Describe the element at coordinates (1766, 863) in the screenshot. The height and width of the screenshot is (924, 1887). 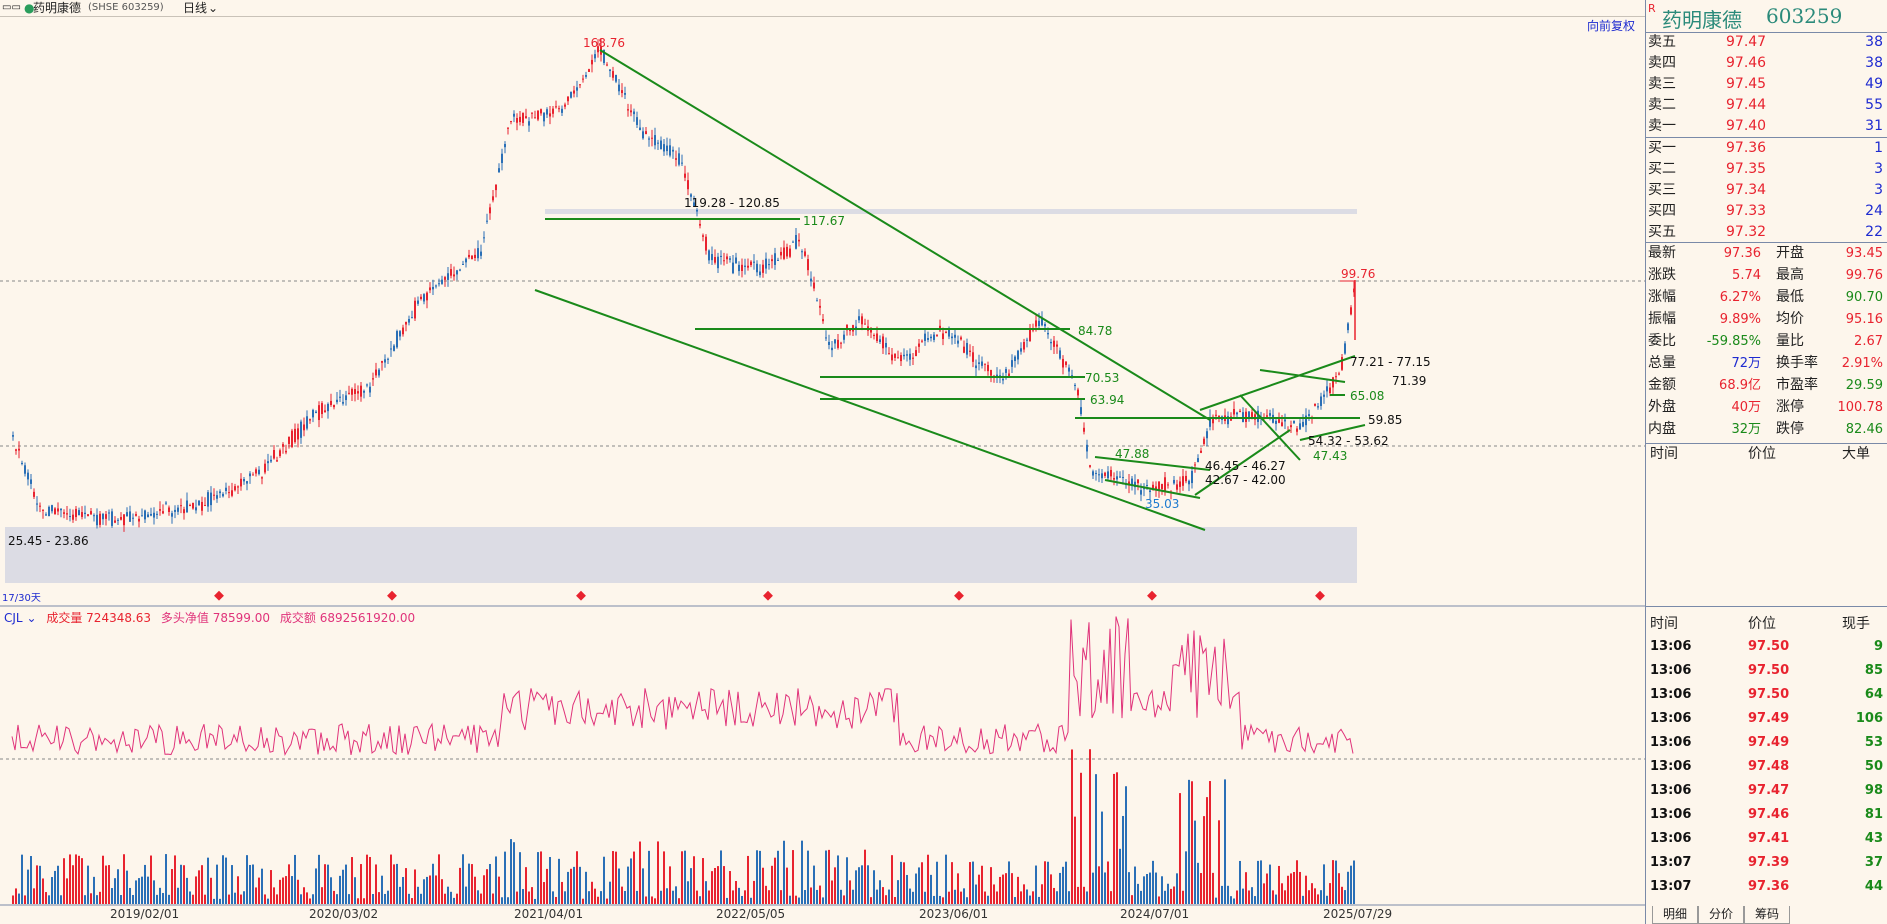
I see `tick-row: 13:07 97.39 37` at that location.